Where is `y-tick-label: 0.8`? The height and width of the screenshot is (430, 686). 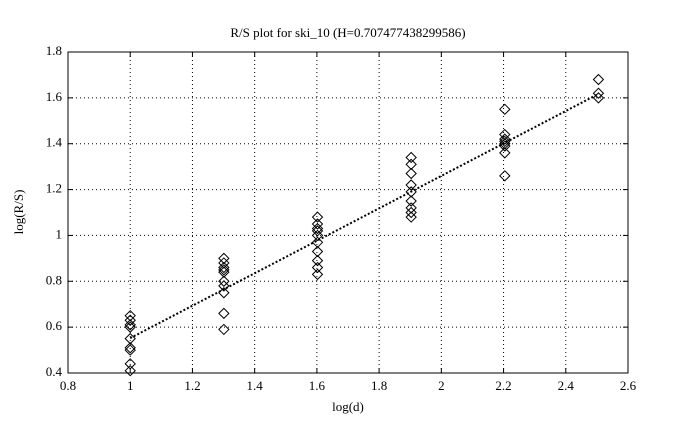 y-tick-label: 0.8 is located at coordinates (54, 279).